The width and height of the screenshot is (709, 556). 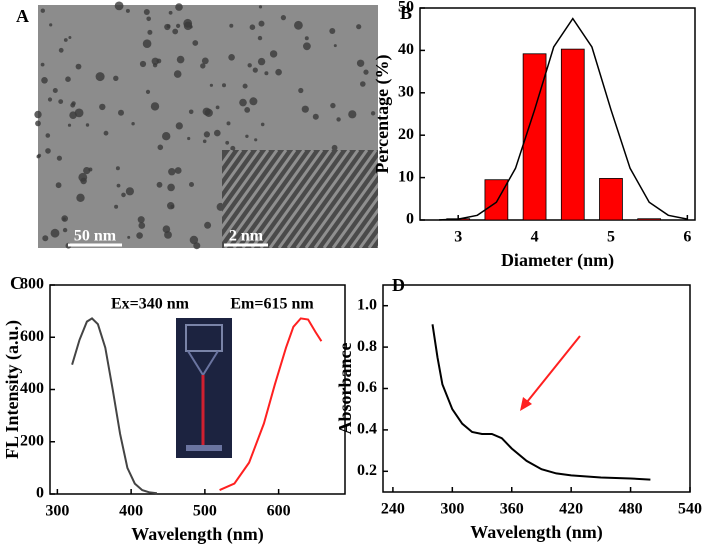 What do you see at coordinates (406, 91) in the screenshot?
I see `y-tick-label: 30` at bounding box center [406, 91].